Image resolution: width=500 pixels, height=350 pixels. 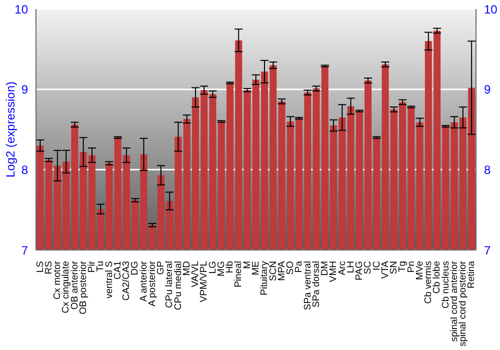 What do you see at coordinates (325, 268) in the screenshot?
I see `x-tick-label: DM` at bounding box center [325, 268].